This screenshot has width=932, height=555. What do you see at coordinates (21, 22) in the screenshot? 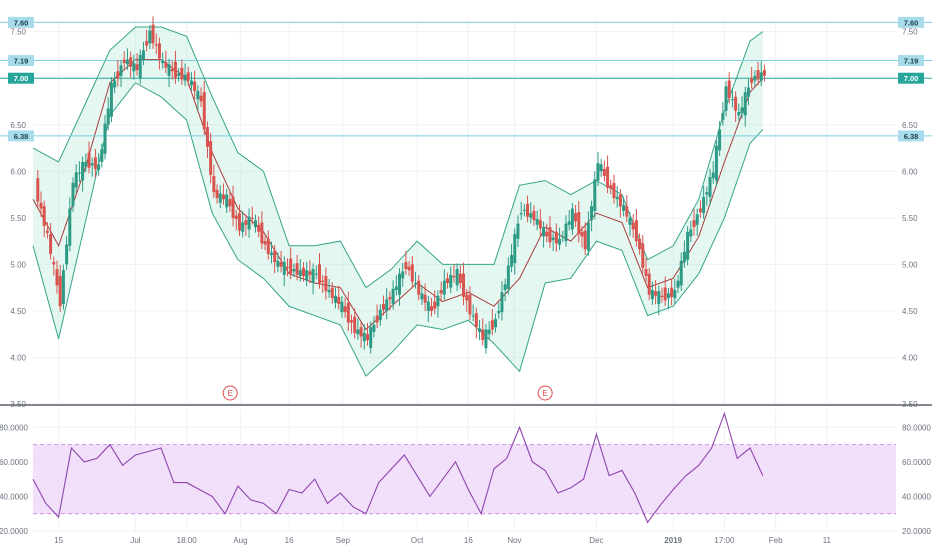
I see `price-level-tag-left-text: 7.60` at bounding box center [21, 22].